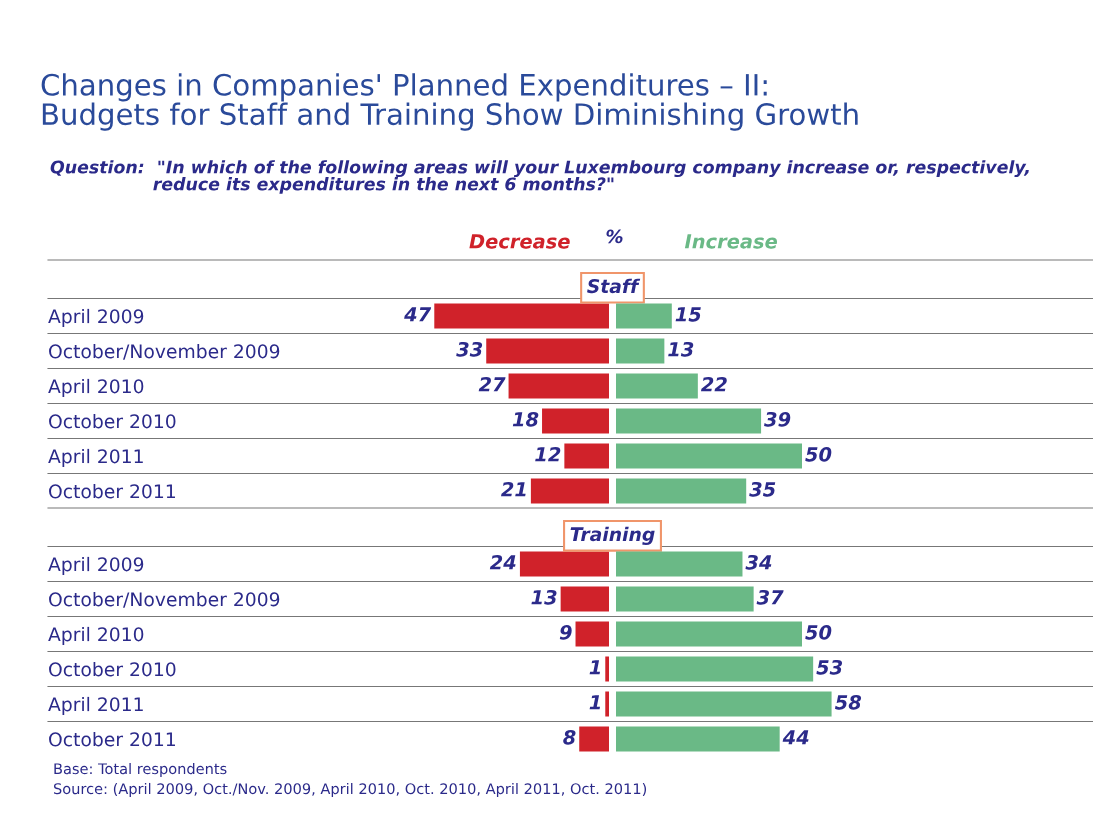 The image size is (1093, 818). What do you see at coordinates (848, 702) in the screenshot?
I see `data-label: 58` at bounding box center [848, 702].